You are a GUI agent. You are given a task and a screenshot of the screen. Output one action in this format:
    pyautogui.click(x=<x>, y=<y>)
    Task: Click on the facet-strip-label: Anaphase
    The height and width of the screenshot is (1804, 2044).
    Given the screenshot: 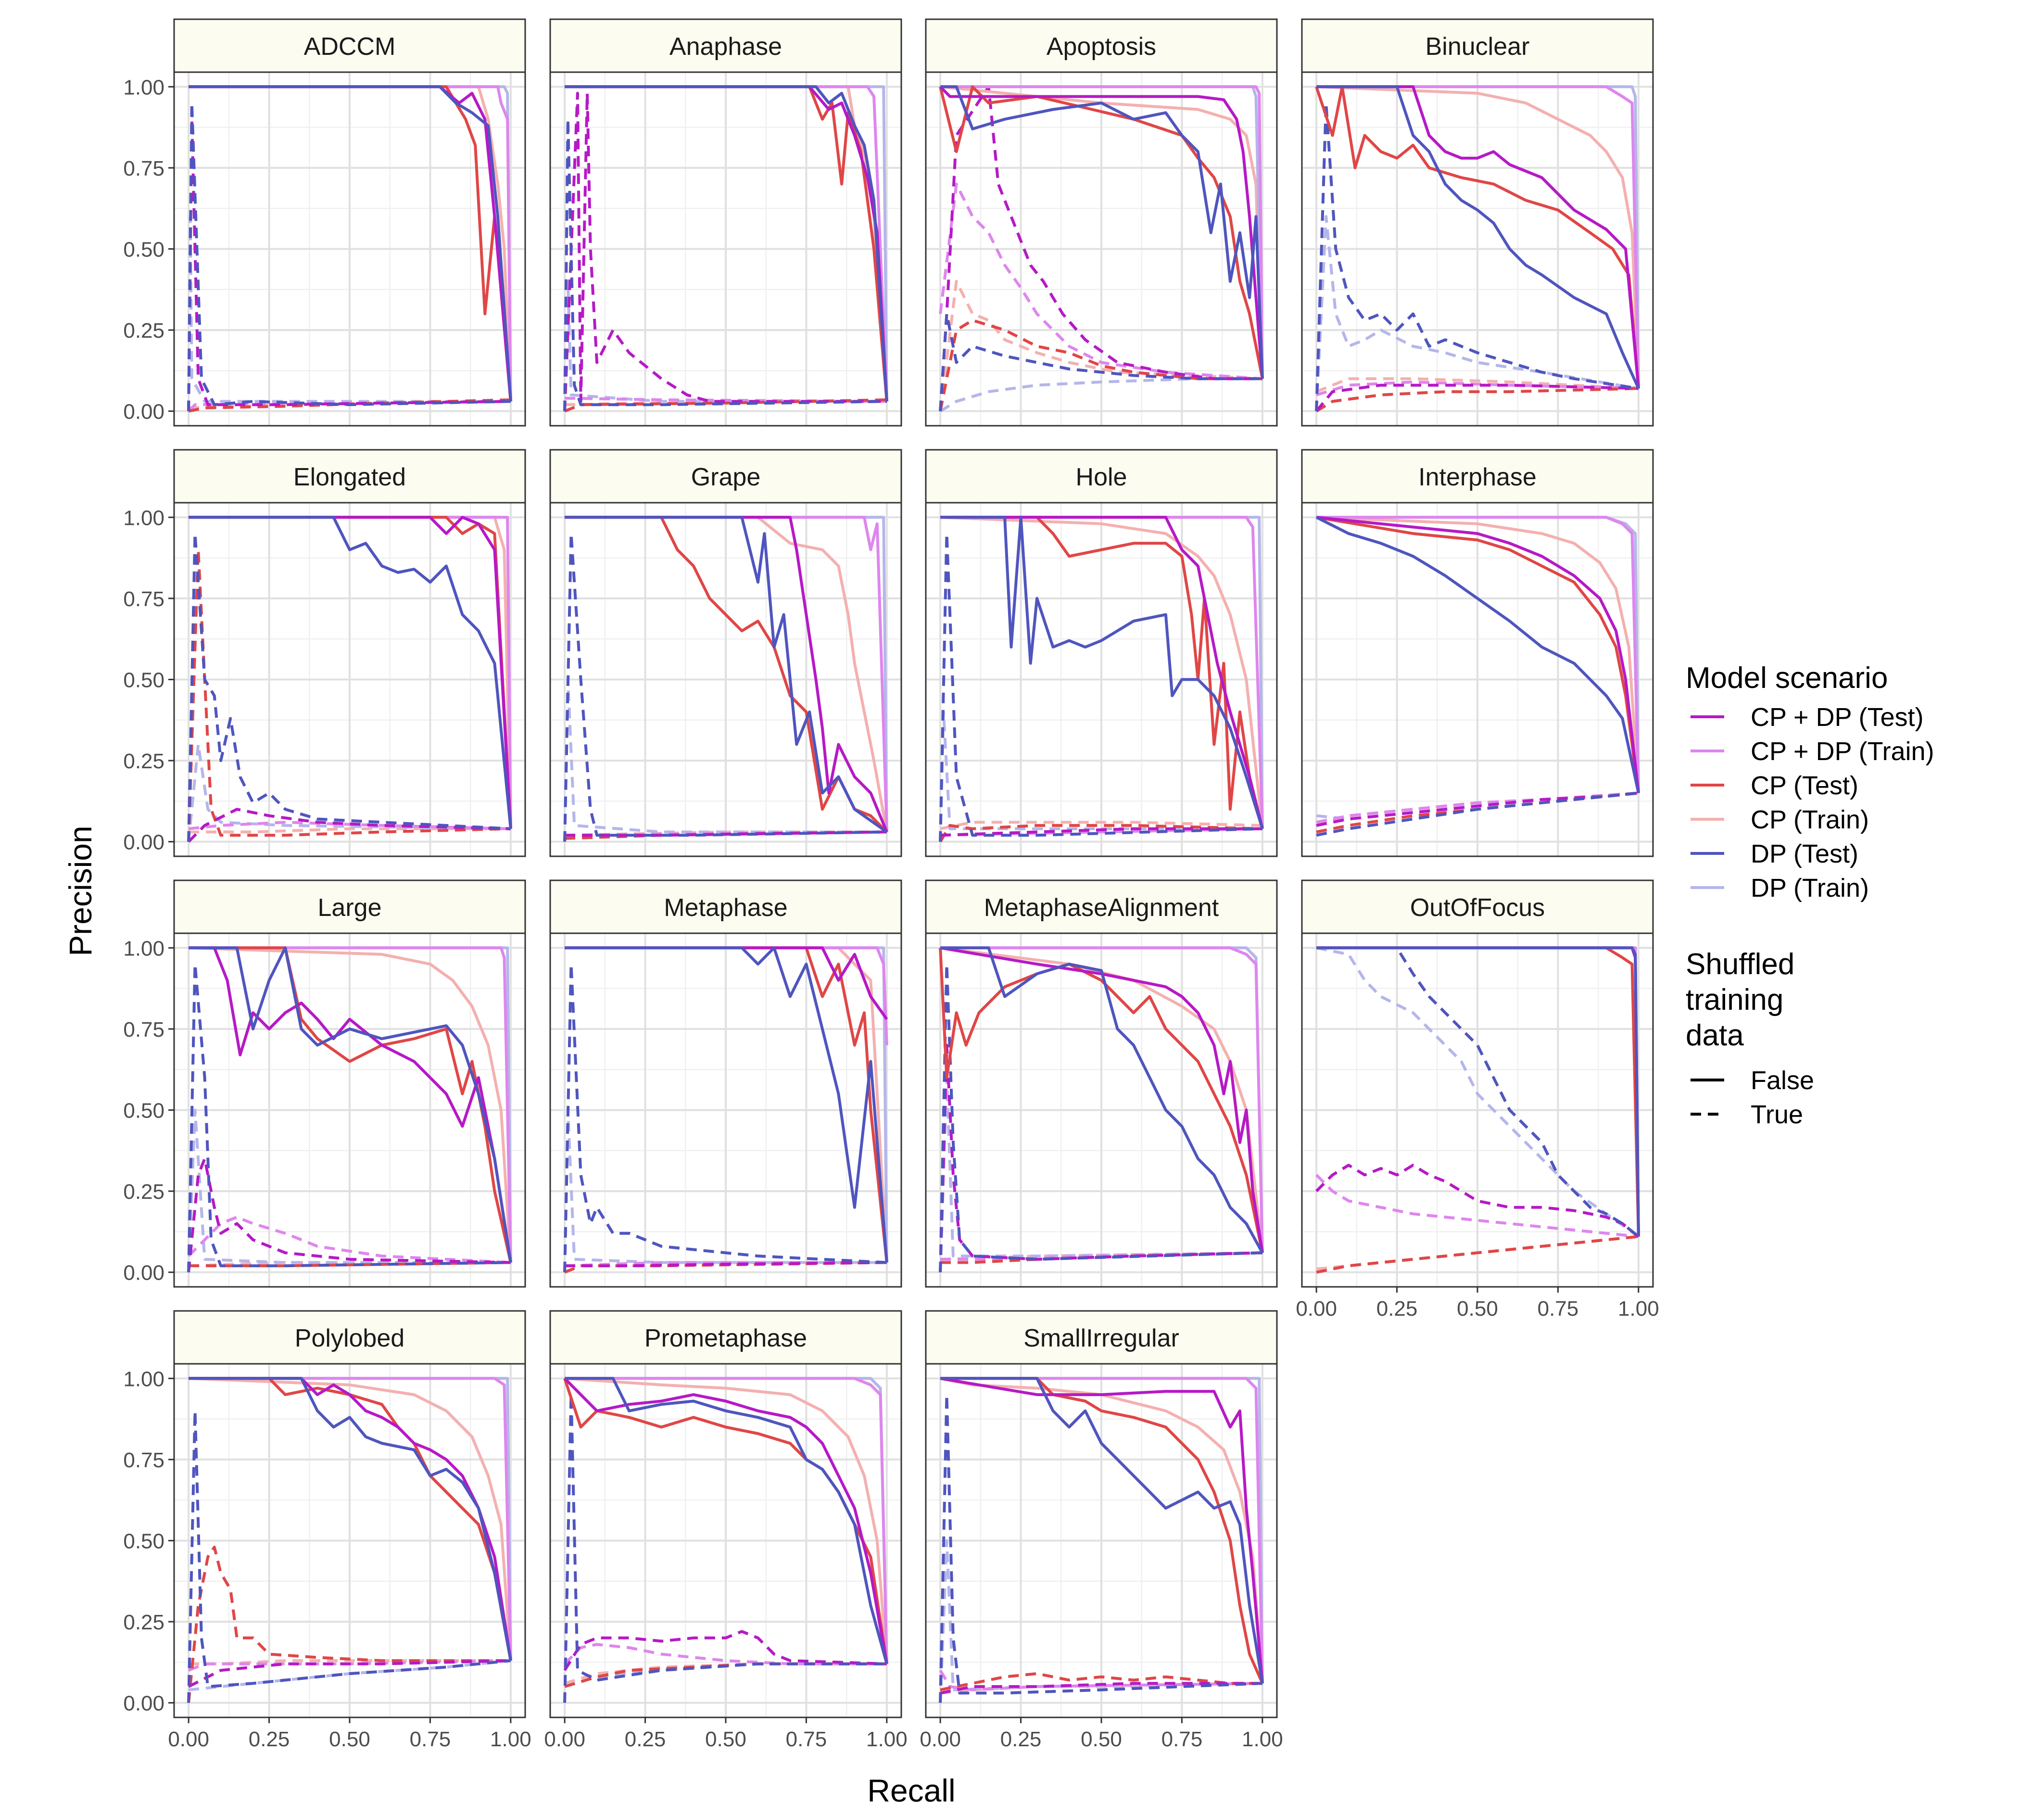 What is the action you would take?
    pyautogui.click(x=725, y=47)
    